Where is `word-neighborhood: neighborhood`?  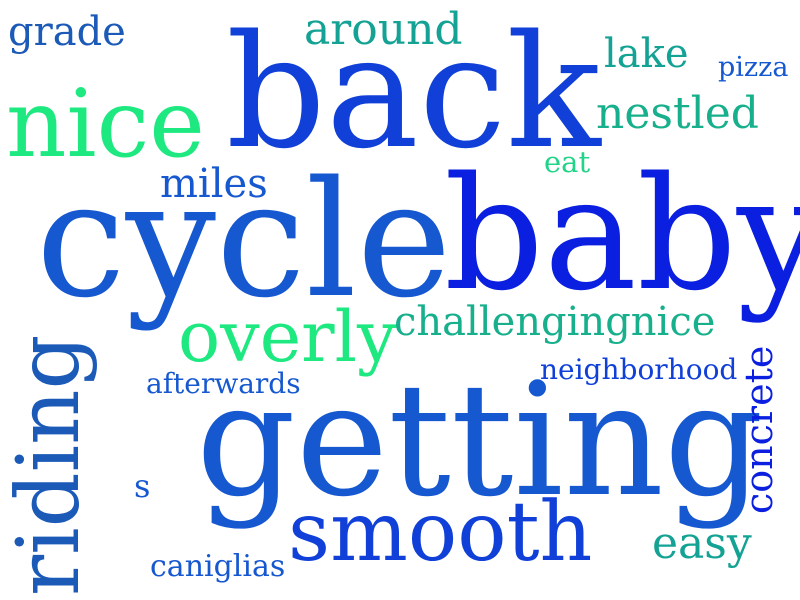
word-neighborhood: neighborhood is located at coordinates (639, 369).